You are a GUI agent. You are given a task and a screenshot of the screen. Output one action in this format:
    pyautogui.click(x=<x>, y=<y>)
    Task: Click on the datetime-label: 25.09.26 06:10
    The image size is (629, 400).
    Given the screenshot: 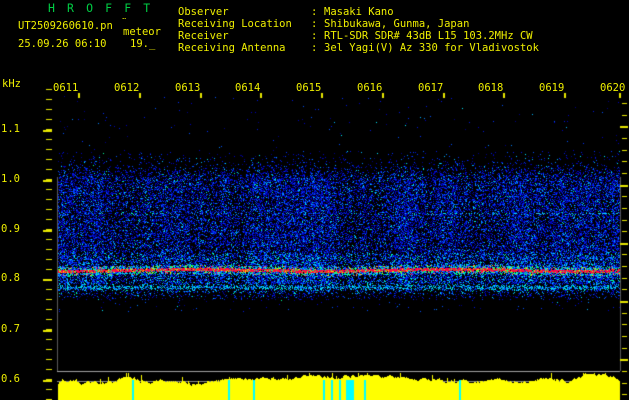 What is the action you would take?
    pyautogui.click(x=62, y=44)
    